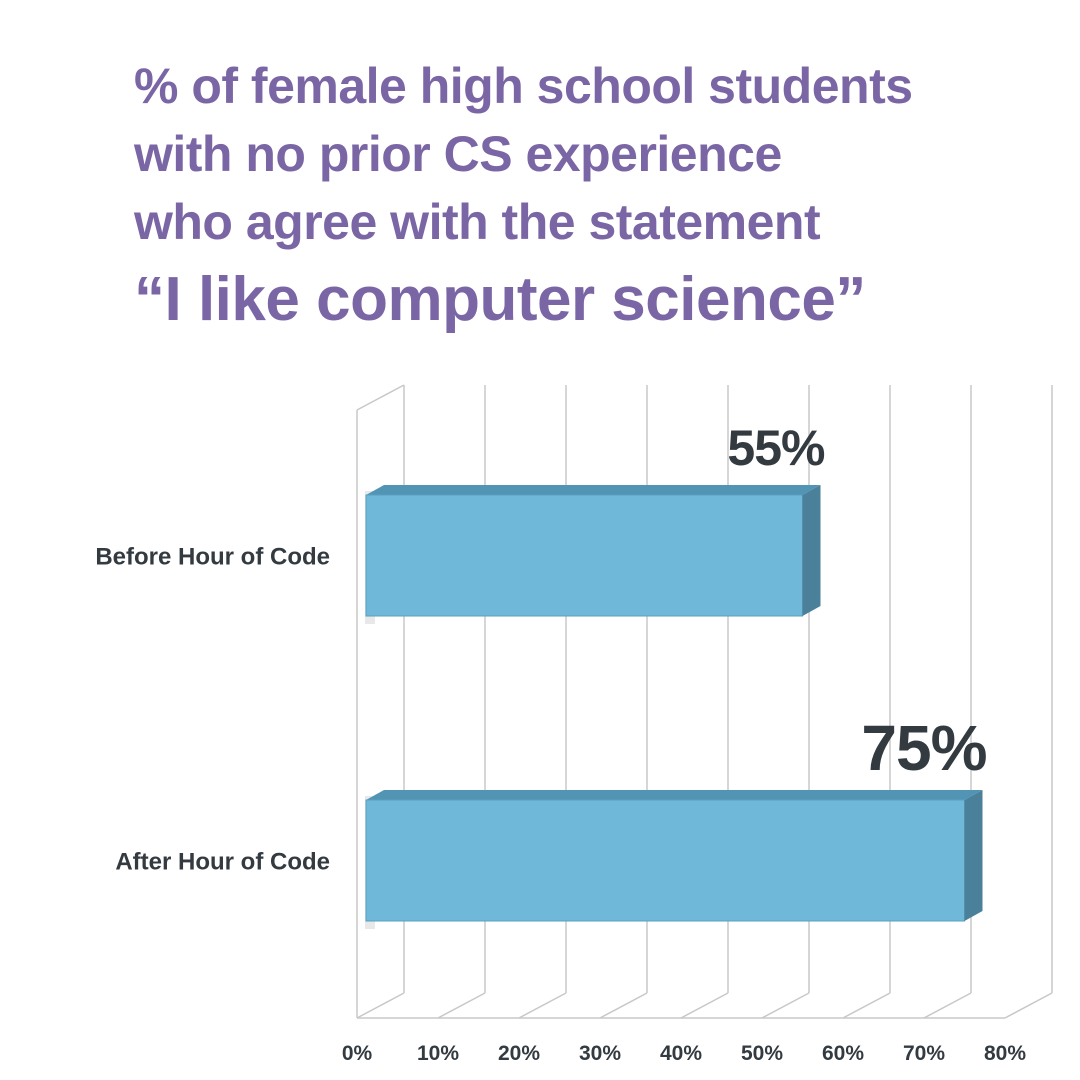 The image size is (1080, 1080). What do you see at coordinates (600, 1053) in the screenshot?
I see `x-tick-label: 30%` at bounding box center [600, 1053].